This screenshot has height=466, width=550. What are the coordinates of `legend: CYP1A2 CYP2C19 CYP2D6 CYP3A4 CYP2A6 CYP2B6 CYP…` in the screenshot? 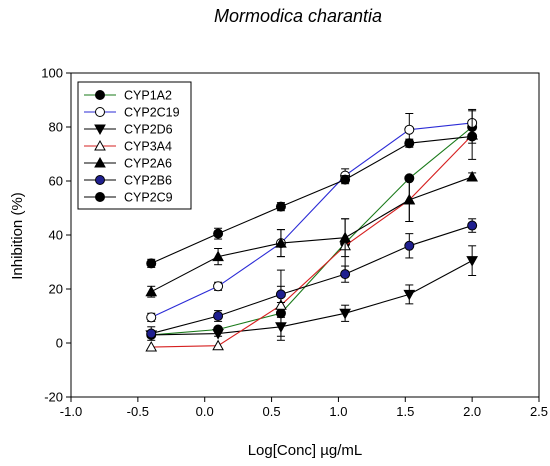 It's located at (134, 145).